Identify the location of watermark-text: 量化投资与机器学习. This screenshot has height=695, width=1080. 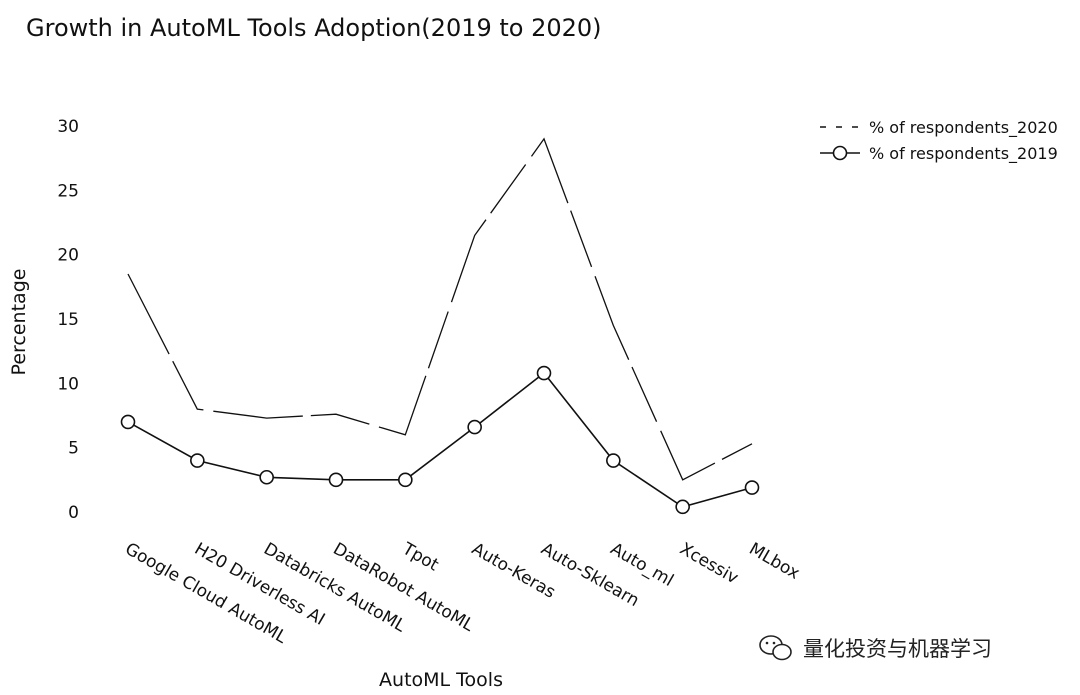
(897, 649).